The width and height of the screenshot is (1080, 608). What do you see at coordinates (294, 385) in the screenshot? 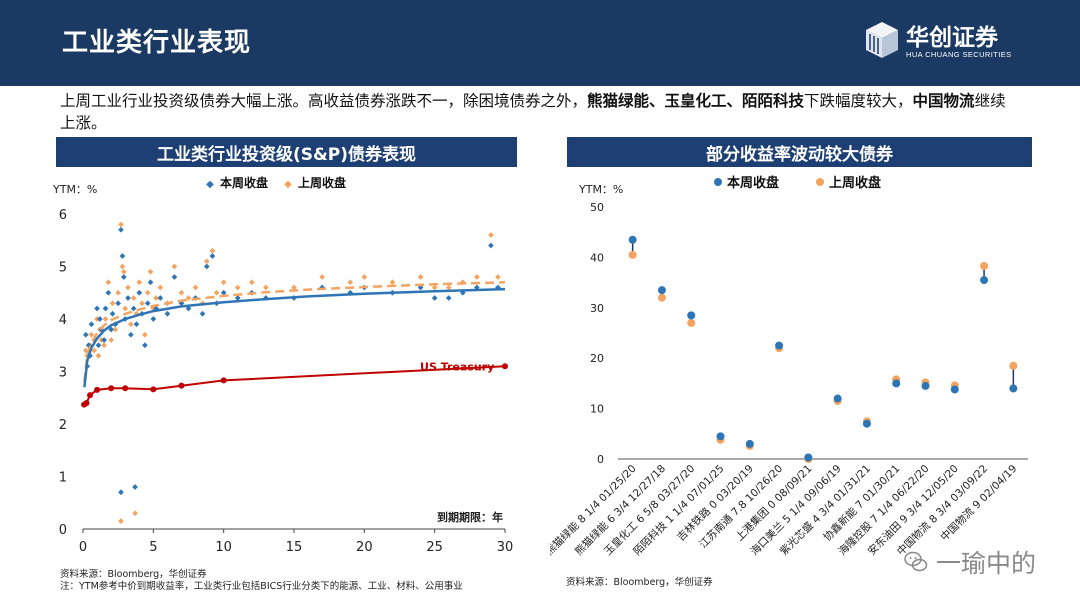
I see `treasury-line` at bounding box center [294, 385].